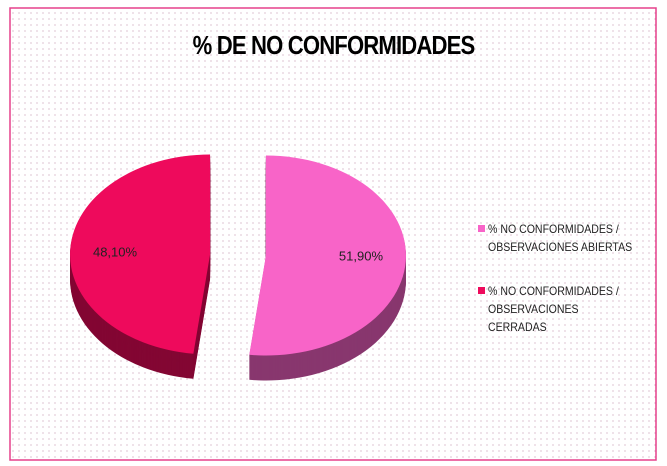 This screenshot has width=667, height=466. What do you see at coordinates (334, 45) in the screenshot?
I see `chart-title: % DE NO CONFORMIDADES` at bounding box center [334, 45].